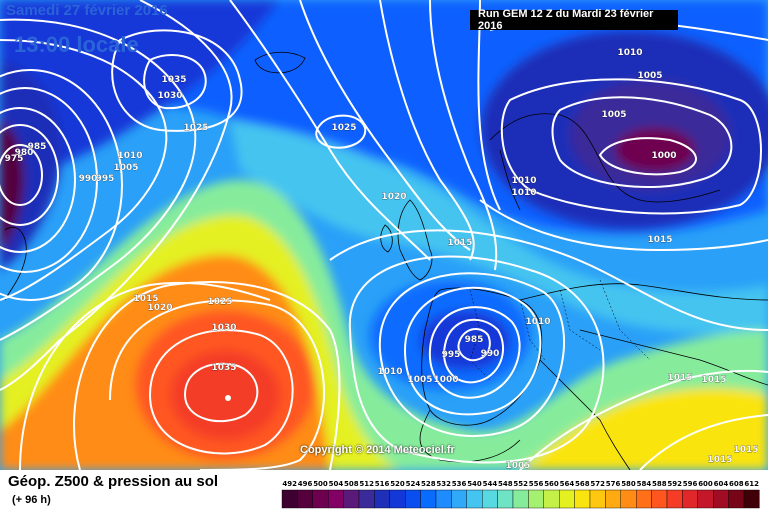 The width and height of the screenshot is (768, 512). Describe the element at coordinates (14, 159) in the screenshot. I see `isobar-label: 975` at that location.